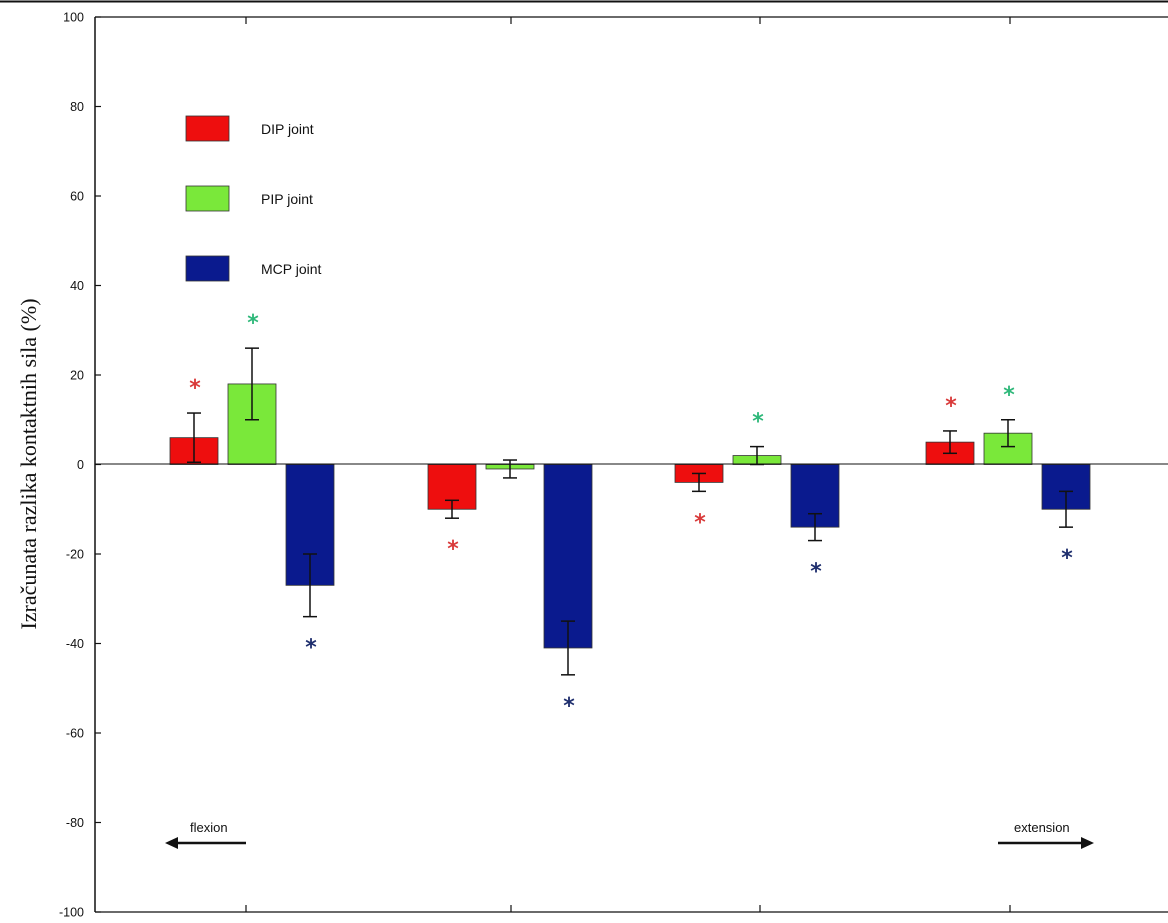 This screenshot has width=1168, height=923. Describe the element at coordinates (700, 522) in the screenshot. I see `significance-star-dip-3: *` at that location.